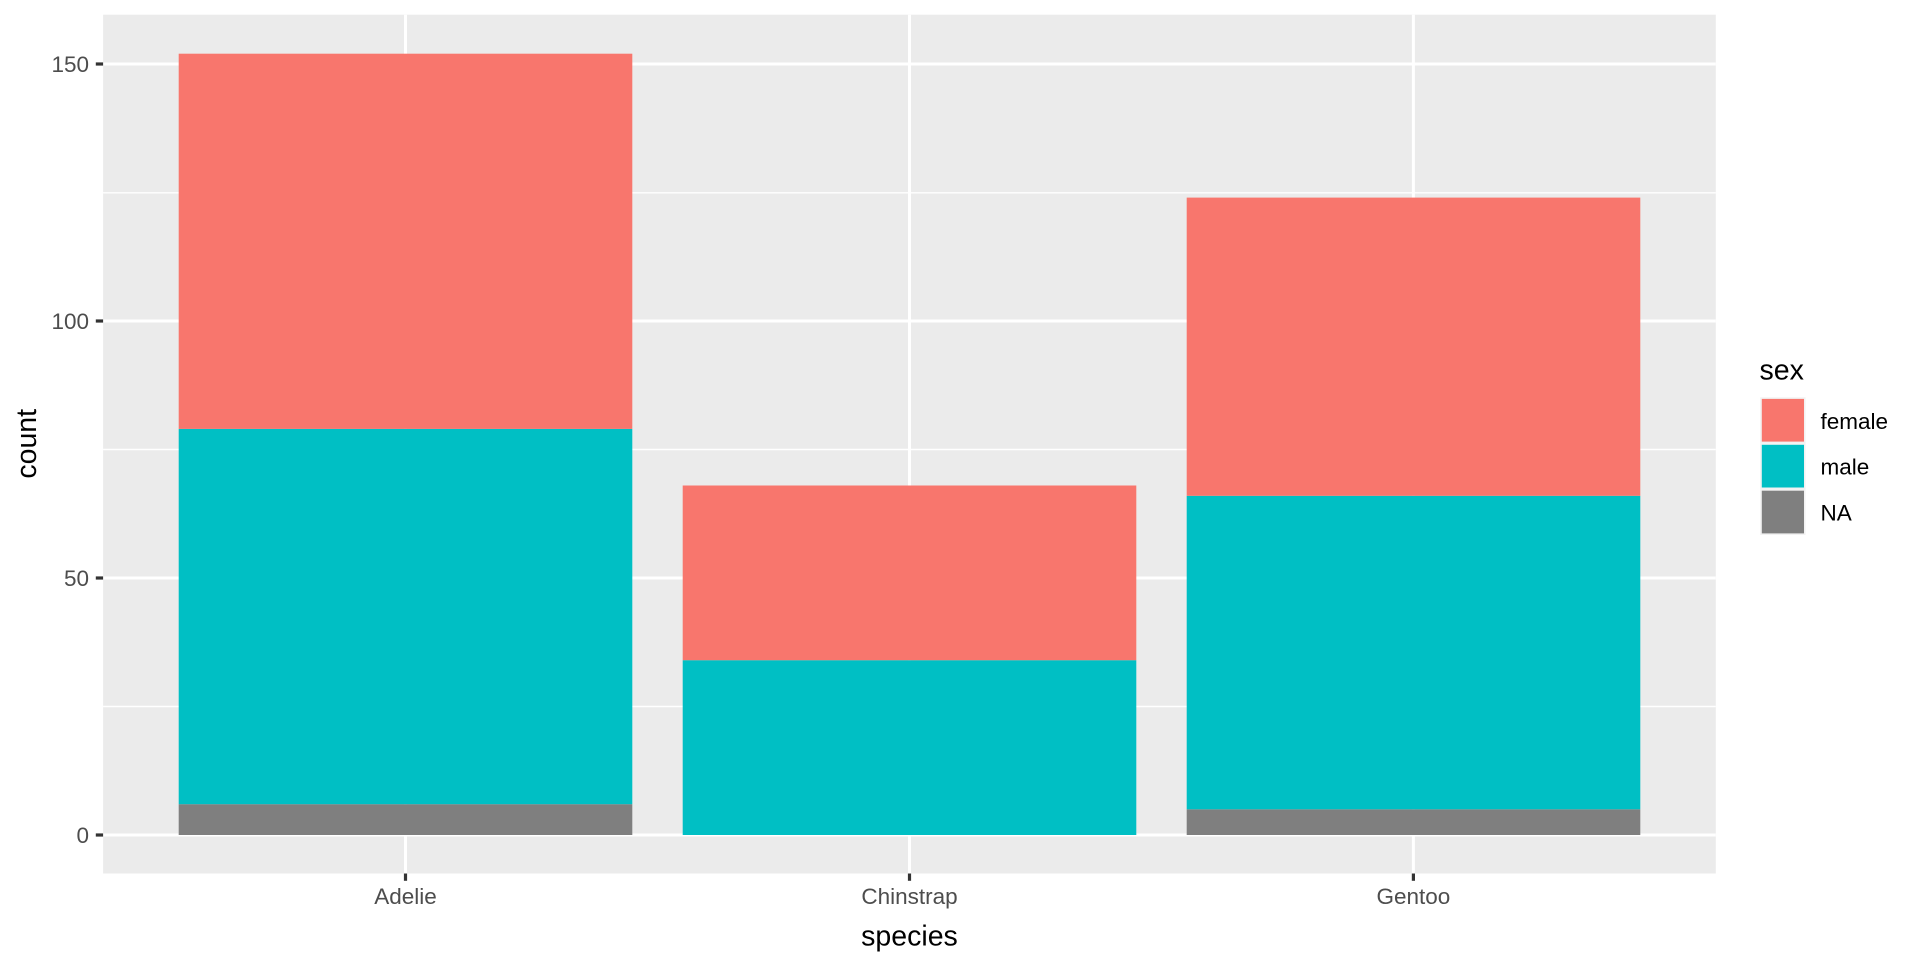  Describe the element at coordinates (70, 321) in the screenshot. I see `svg-text: 100` at that location.